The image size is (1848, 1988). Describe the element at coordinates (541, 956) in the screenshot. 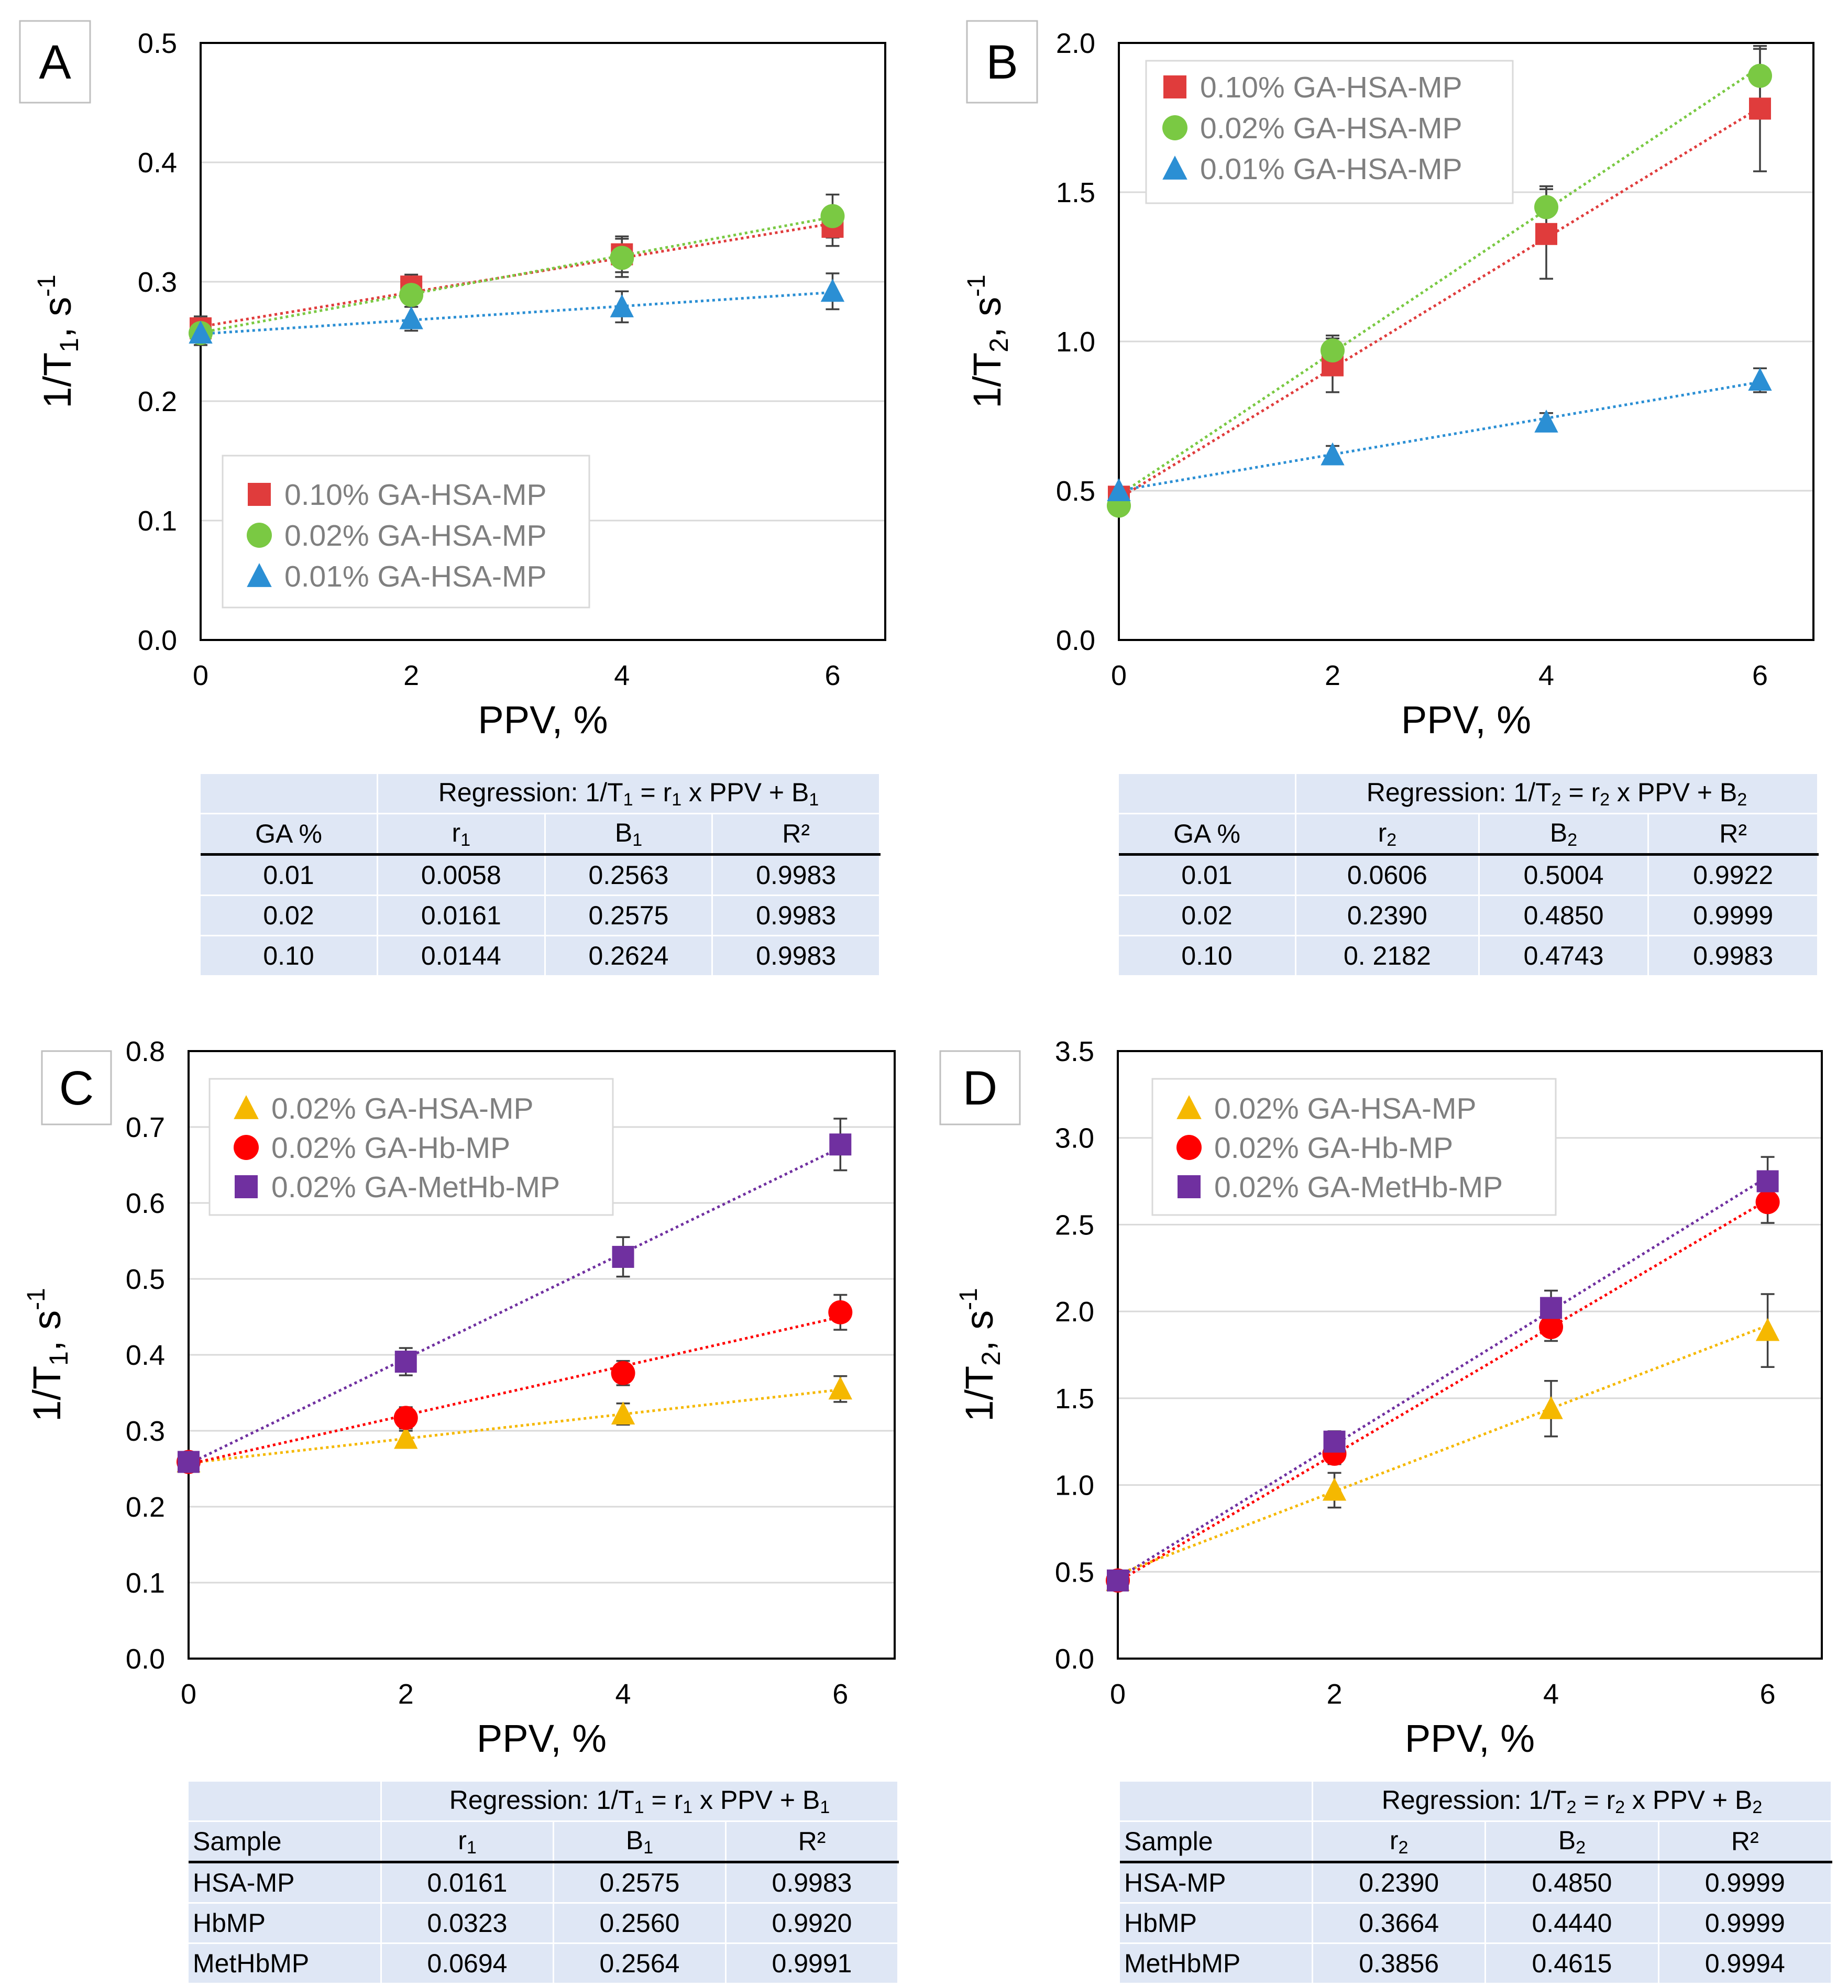

I see `table-row: 0.10 0.0144 0.2624 0.9983` at that location.